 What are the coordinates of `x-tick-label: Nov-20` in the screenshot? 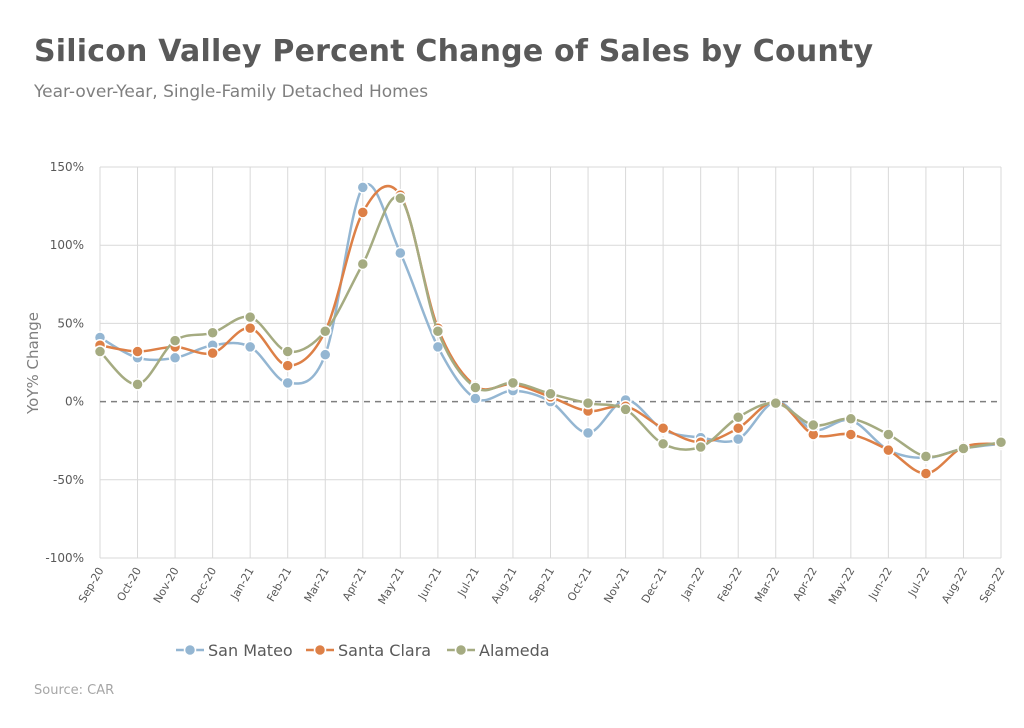 It's located at (166, 585).